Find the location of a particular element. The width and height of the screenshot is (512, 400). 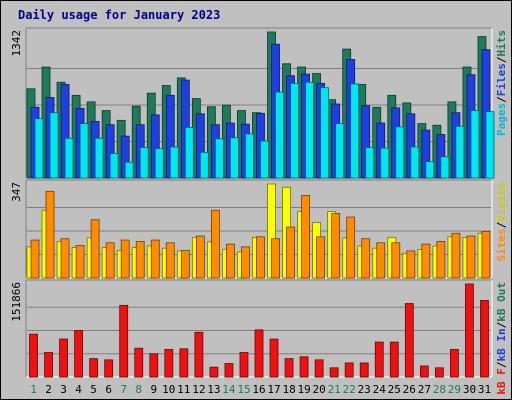

day-label-24: 24 is located at coordinates (380, 389).